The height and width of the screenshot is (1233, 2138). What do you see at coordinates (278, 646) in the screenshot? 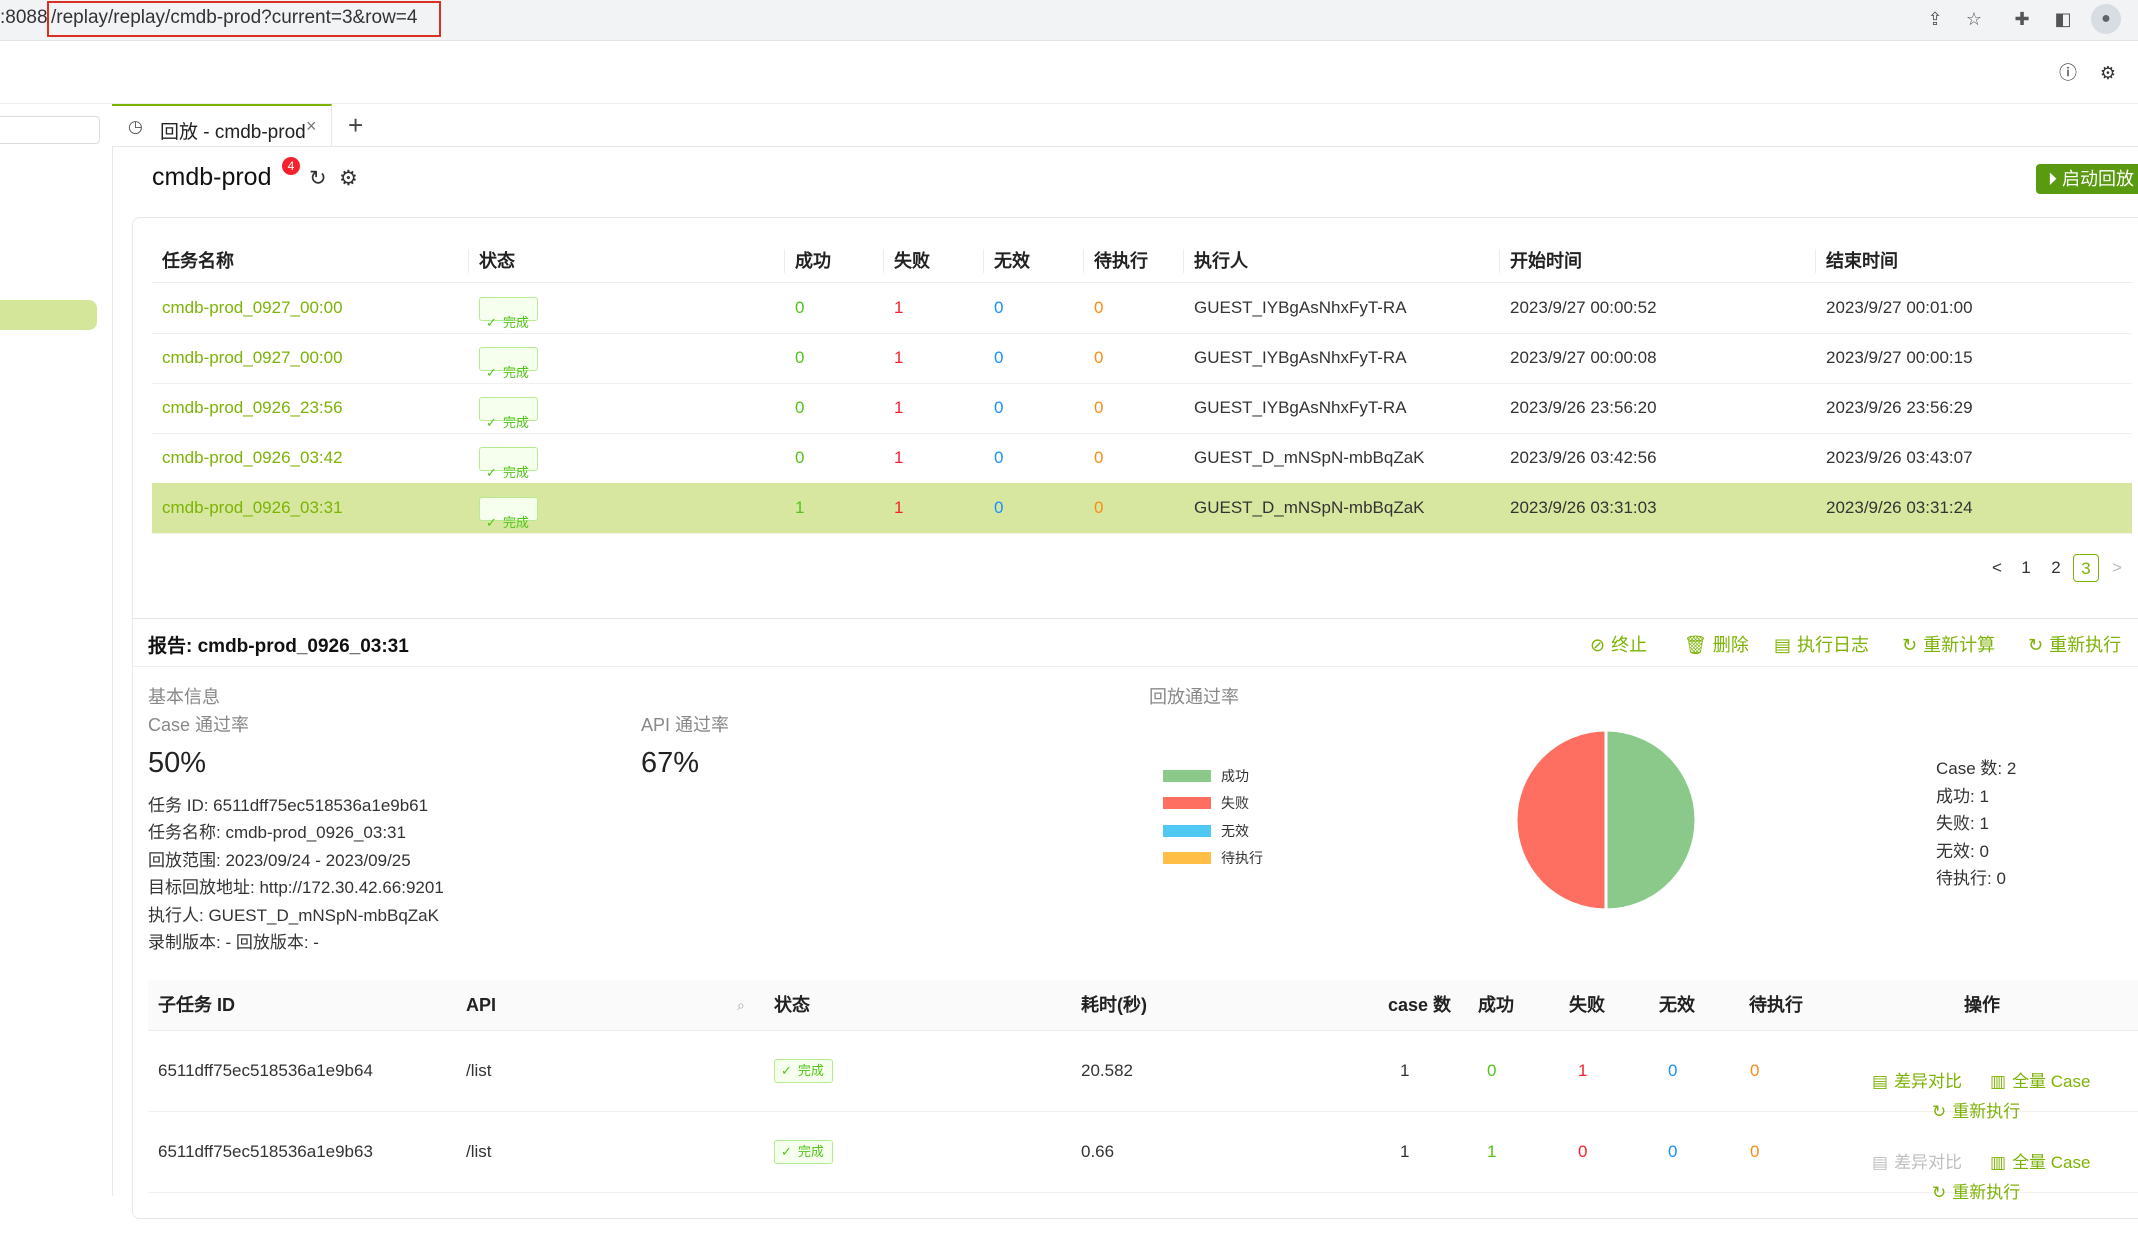
I see `report-title: 报告: cmdb-prod_0926_03:31` at bounding box center [278, 646].